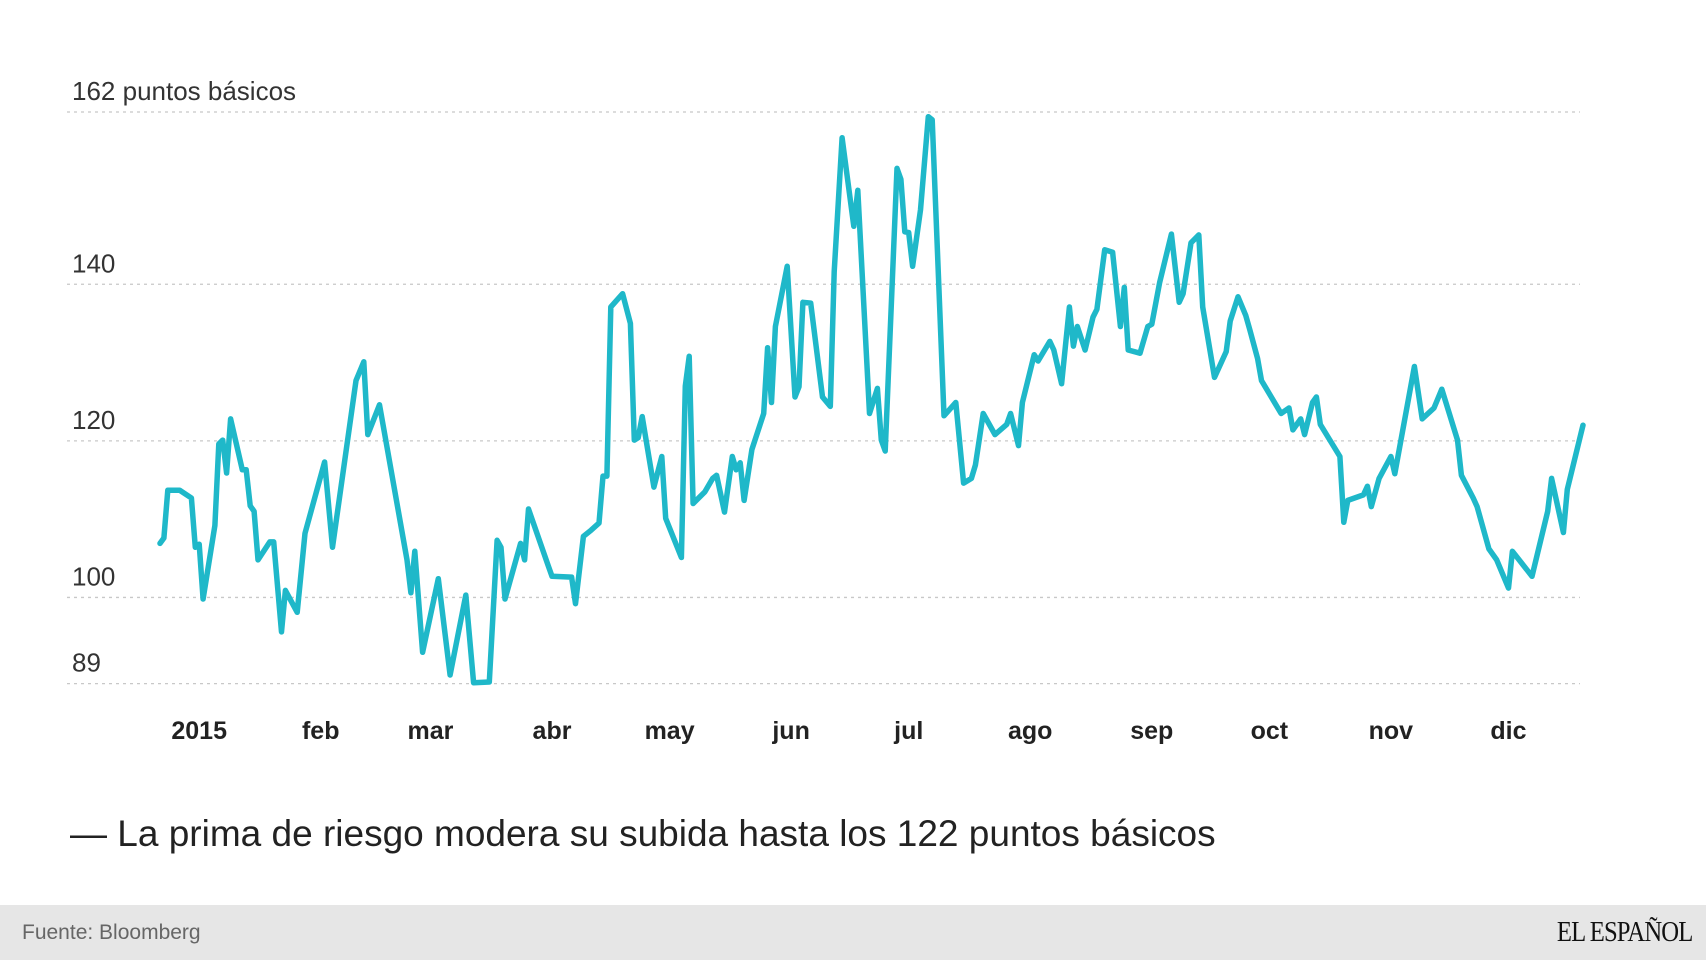 This screenshot has height=960, width=1706. I want to click on footer: Fuente: Bloomberg EL ESPAÑOL, so click(853, 932).